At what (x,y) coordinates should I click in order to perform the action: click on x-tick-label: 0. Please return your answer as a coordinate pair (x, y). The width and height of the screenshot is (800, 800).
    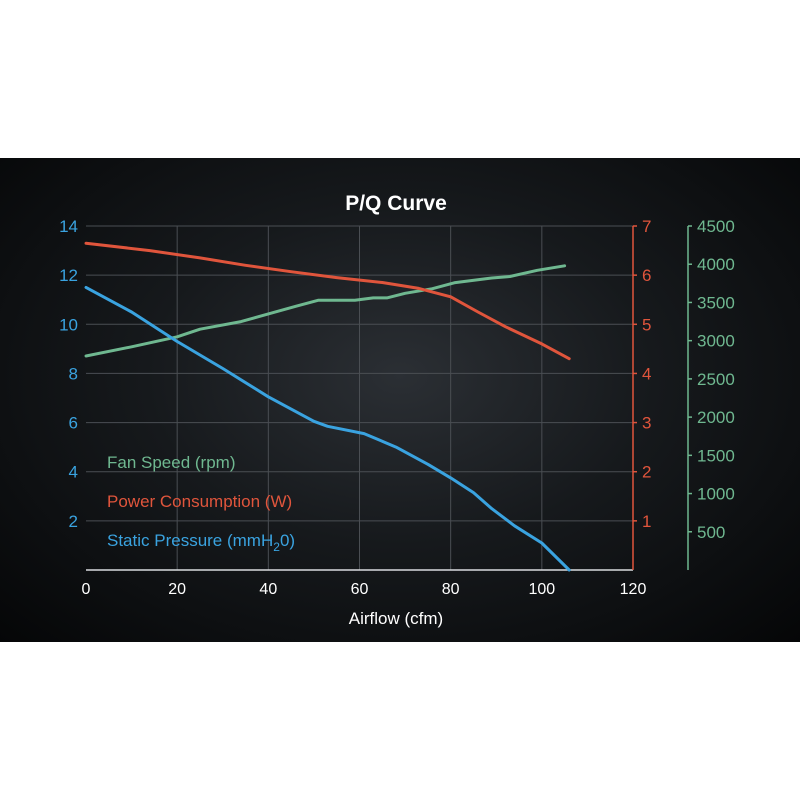
    Looking at the image, I should click on (86, 589).